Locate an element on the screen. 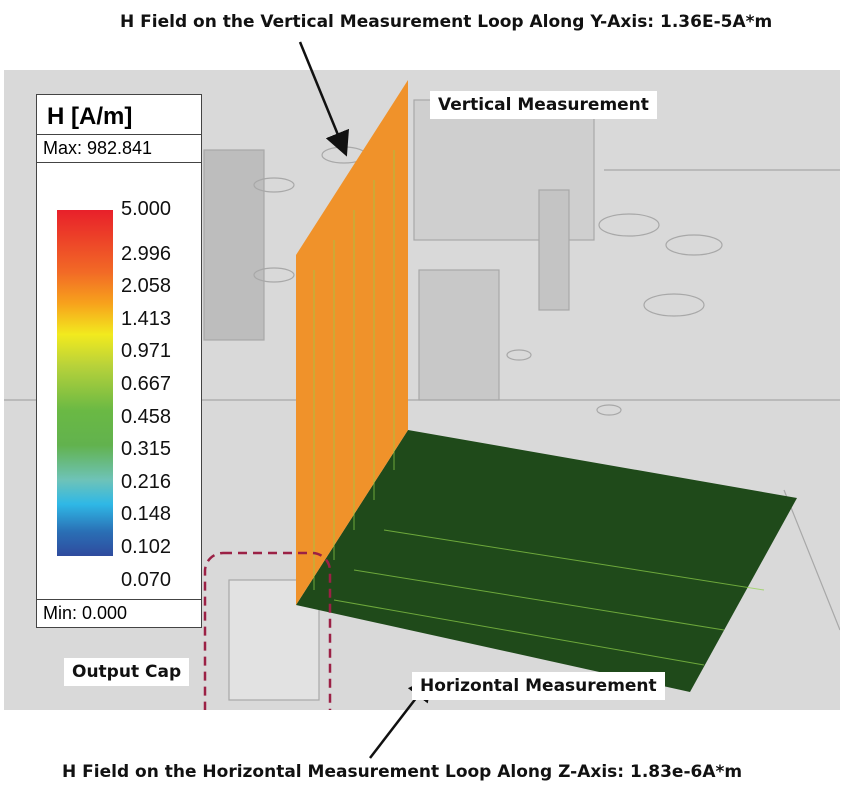  output-cap-highlight is located at coordinates (267, 630).